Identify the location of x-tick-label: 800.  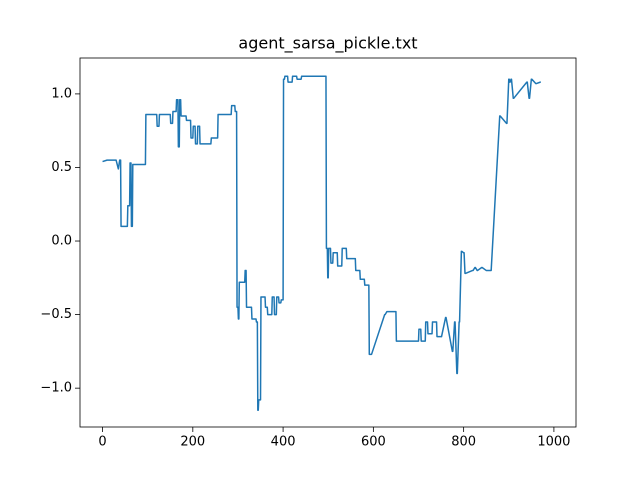
(463, 442).